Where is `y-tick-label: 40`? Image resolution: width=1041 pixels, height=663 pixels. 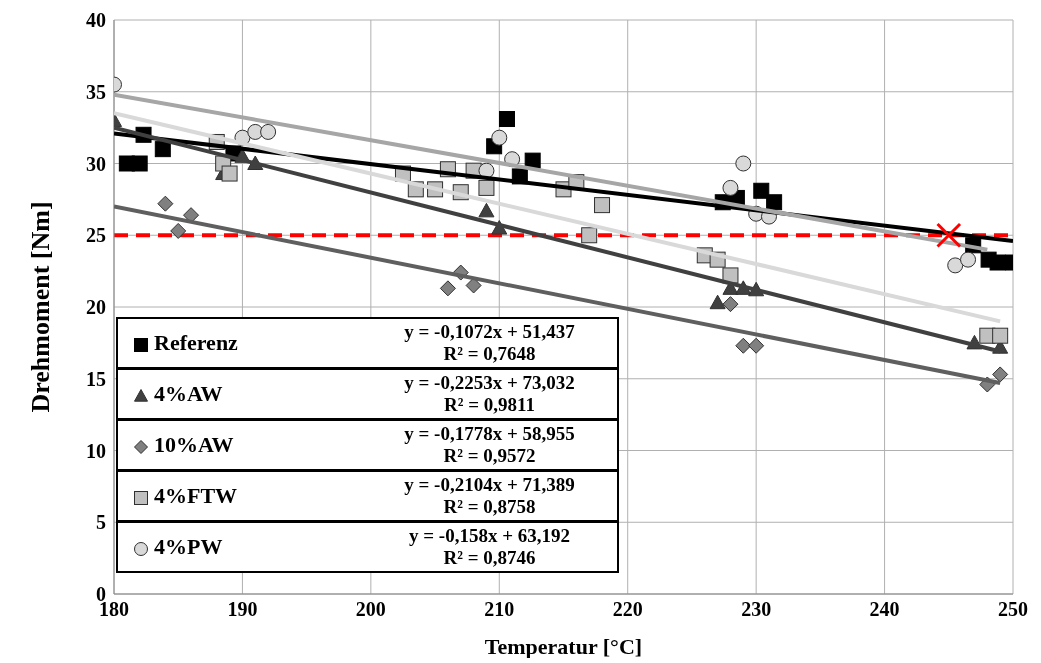
y-tick-label: 40 is located at coordinates (96, 20).